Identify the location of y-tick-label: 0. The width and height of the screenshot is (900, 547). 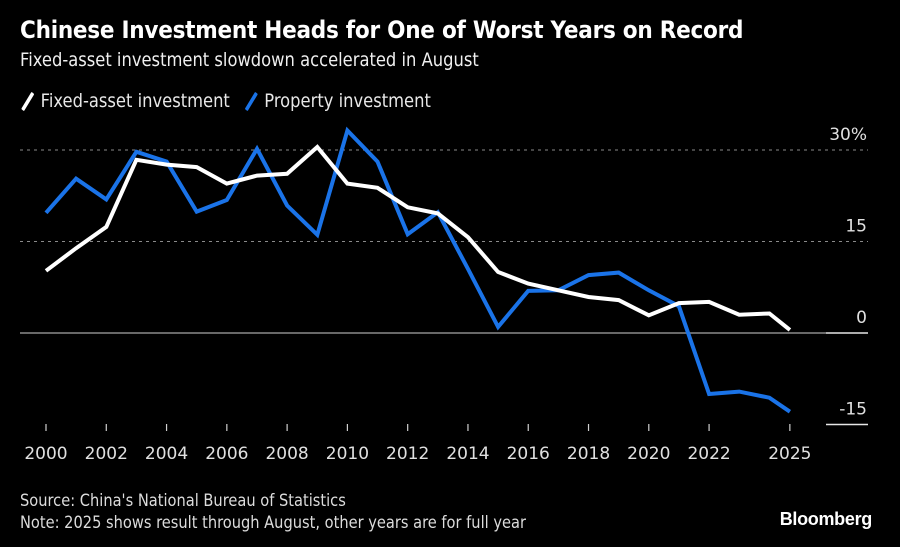
(861, 318).